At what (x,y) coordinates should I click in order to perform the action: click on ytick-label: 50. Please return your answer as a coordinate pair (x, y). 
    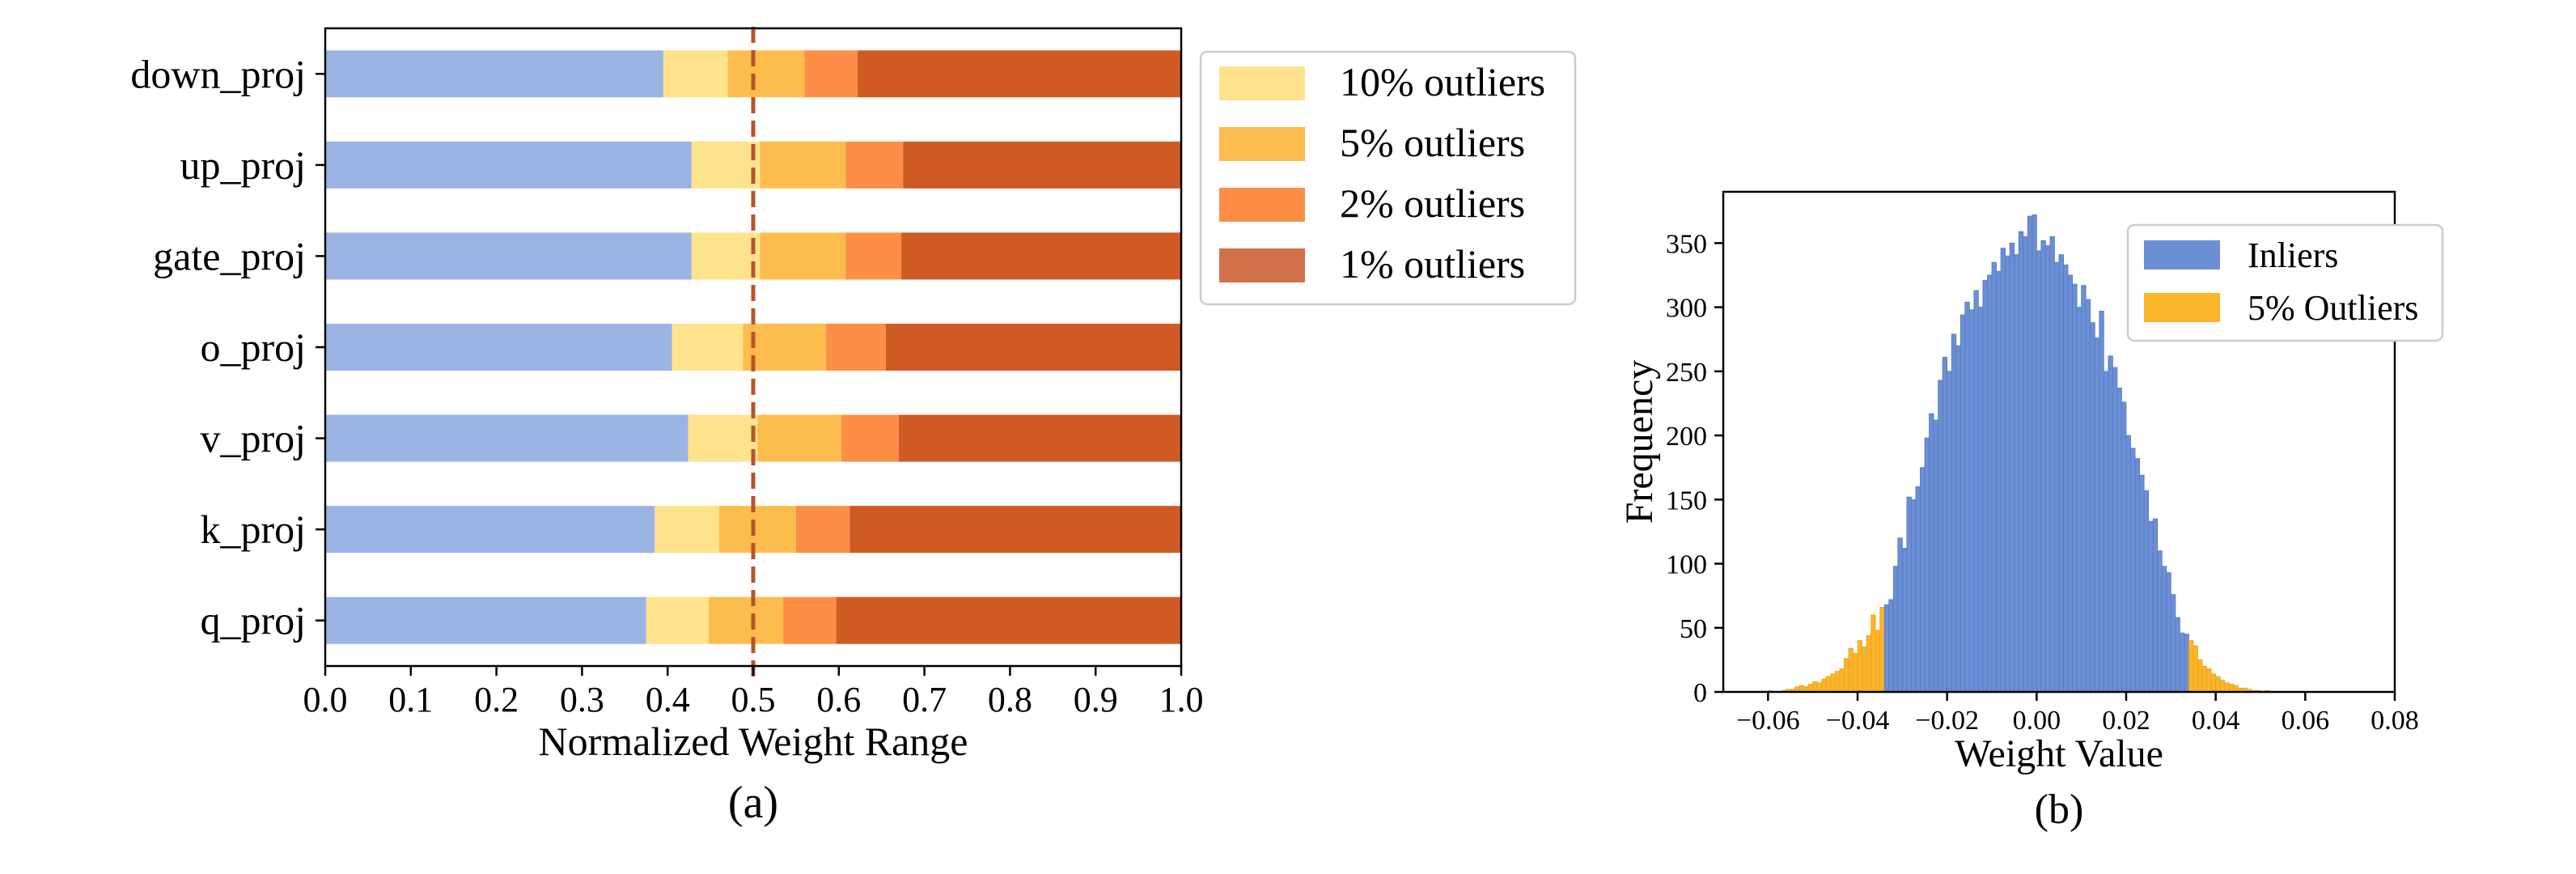
    Looking at the image, I should click on (1693, 629).